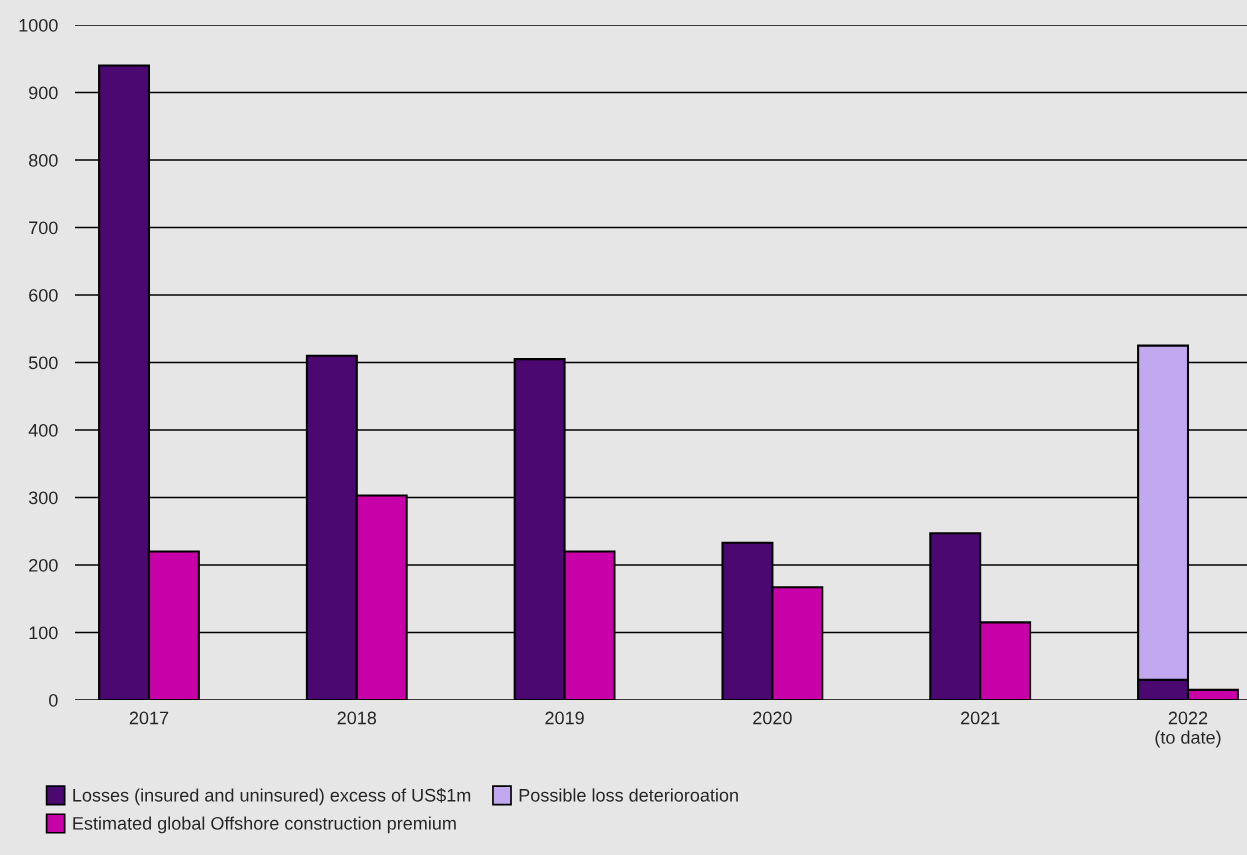 The image size is (1247, 855). Describe the element at coordinates (43, 228) in the screenshot. I see `y-tick-label: 700` at that location.